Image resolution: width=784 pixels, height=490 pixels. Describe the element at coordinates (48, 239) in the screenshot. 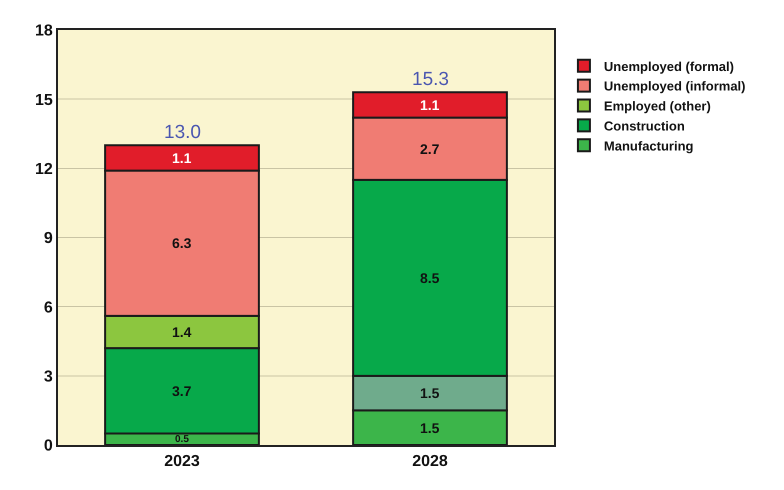

I see `y-tick-label: 9` at that location.